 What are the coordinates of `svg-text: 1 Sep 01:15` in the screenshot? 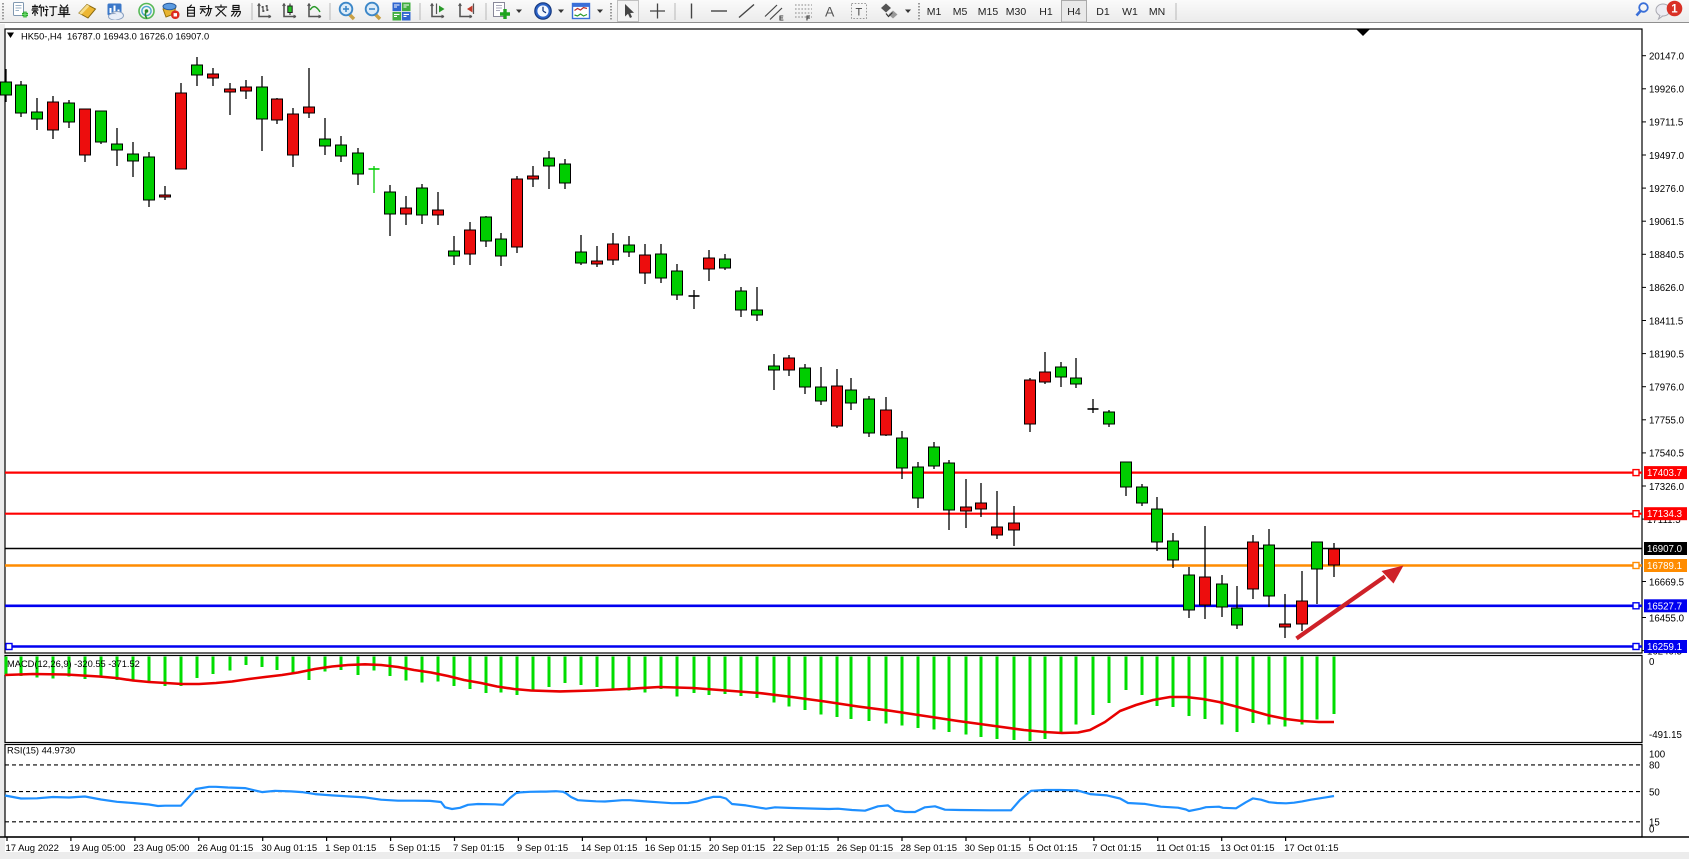 It's located at (350, 848).